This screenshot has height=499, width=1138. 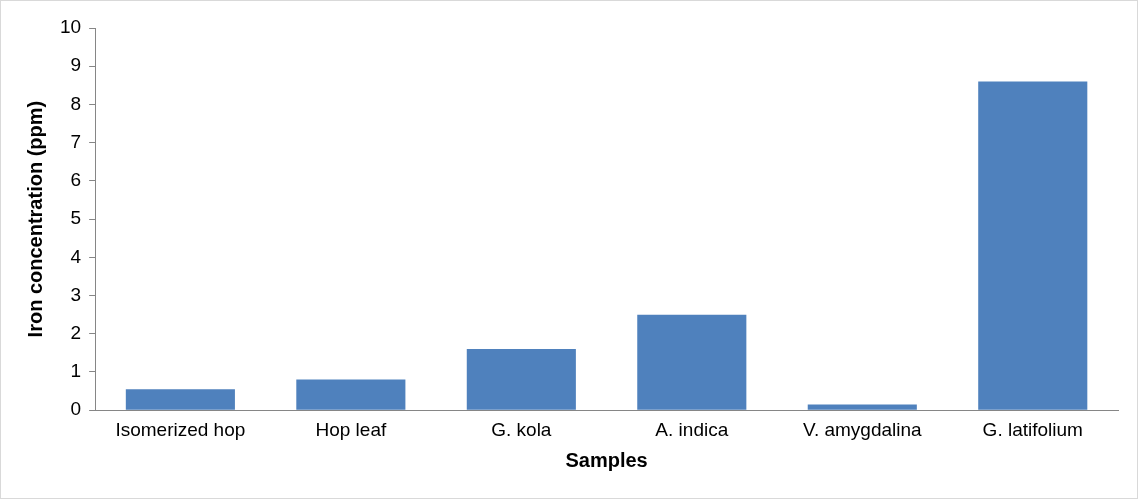 What do you see at coordinates (76, 65) in the screenshot?
I see `y-tick-label: 9` at bounding box center [76, 65].